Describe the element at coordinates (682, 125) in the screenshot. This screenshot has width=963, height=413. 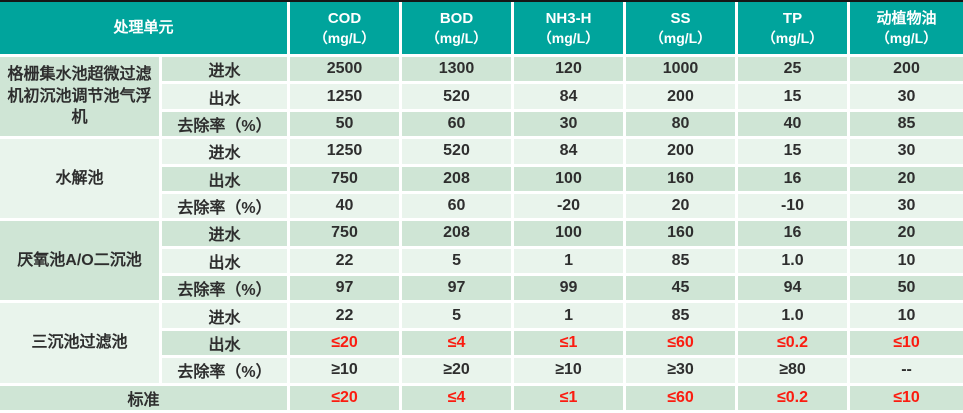
I see `cell: 80` at that location.